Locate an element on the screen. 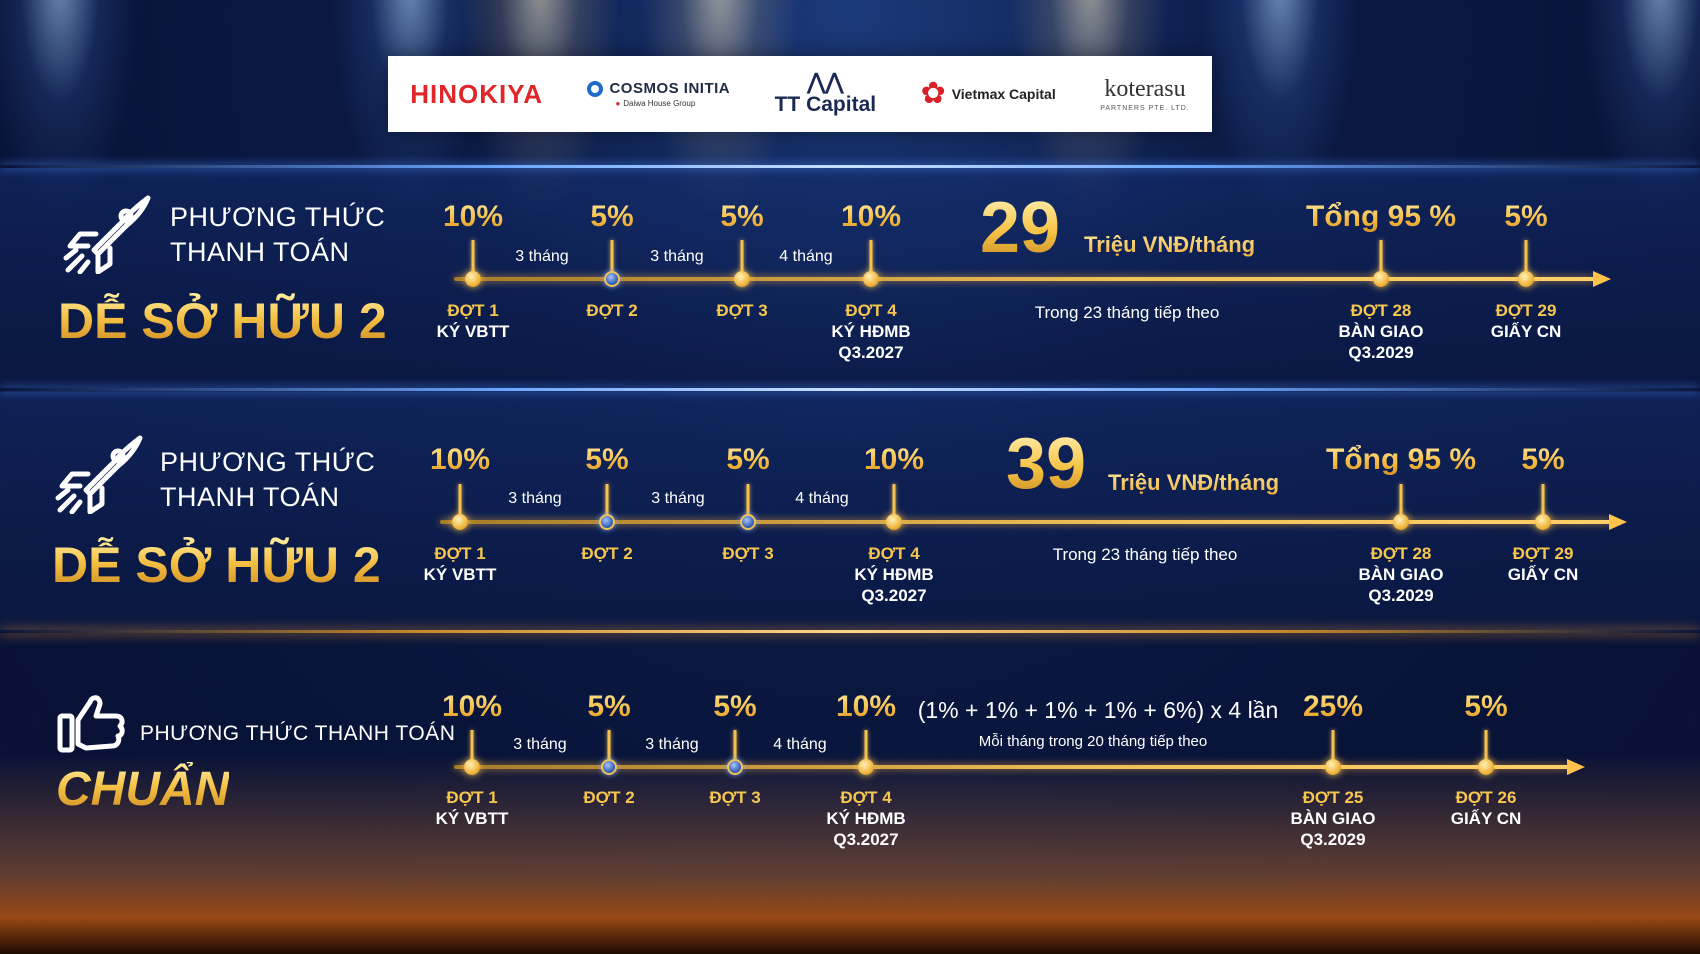 Image resolution: width=1700 pixels, height=954 pixels. monthly-unit: Triệu VNĐ/tháng is located at coordinates (1194, 482).